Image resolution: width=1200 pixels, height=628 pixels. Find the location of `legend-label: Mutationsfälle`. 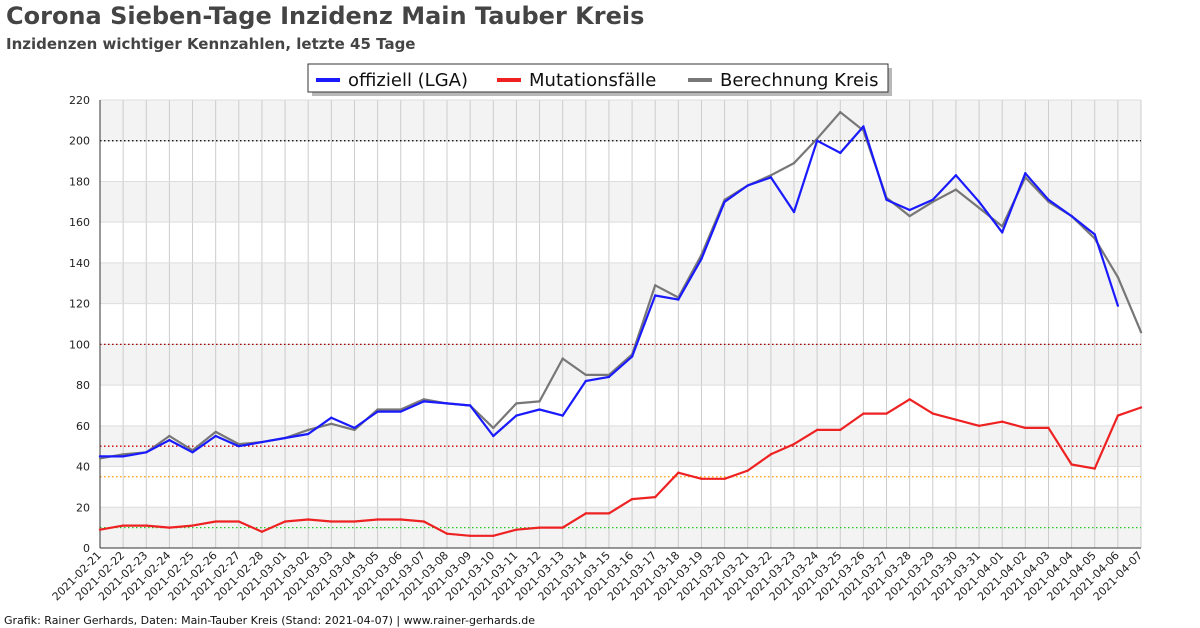

legend-label: Mutationsfälle is located at coordinates (592, 80).